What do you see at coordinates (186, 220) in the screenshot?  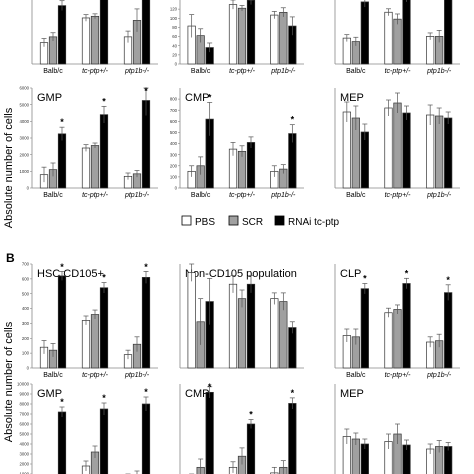 I see `legend-swatch-pbs` at bounding box center [186, 220].